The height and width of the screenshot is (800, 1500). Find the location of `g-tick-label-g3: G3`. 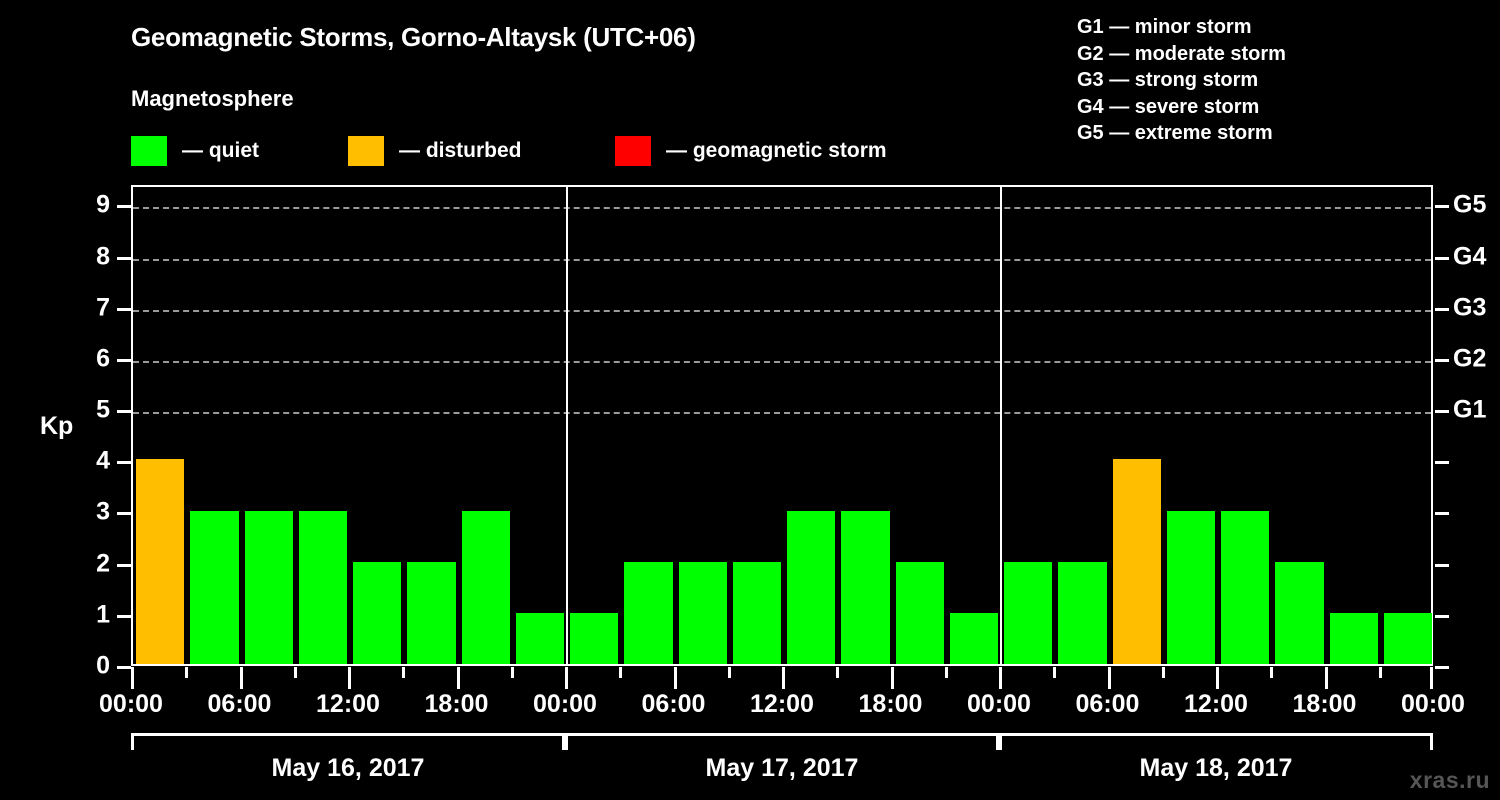

g-tick-label-g3: G3 is located at coordinates (1470, 307).